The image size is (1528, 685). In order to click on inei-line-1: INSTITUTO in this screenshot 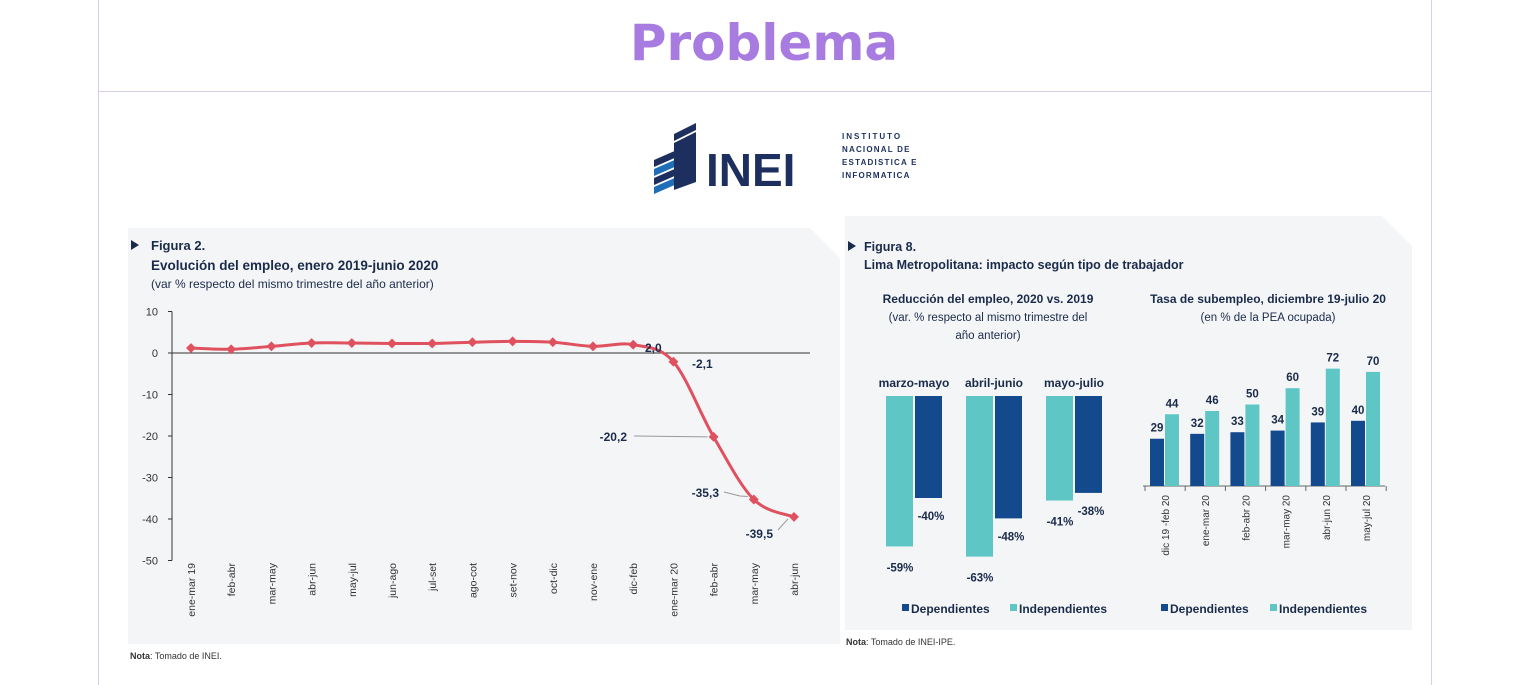, I will do `click(872, 136)`.